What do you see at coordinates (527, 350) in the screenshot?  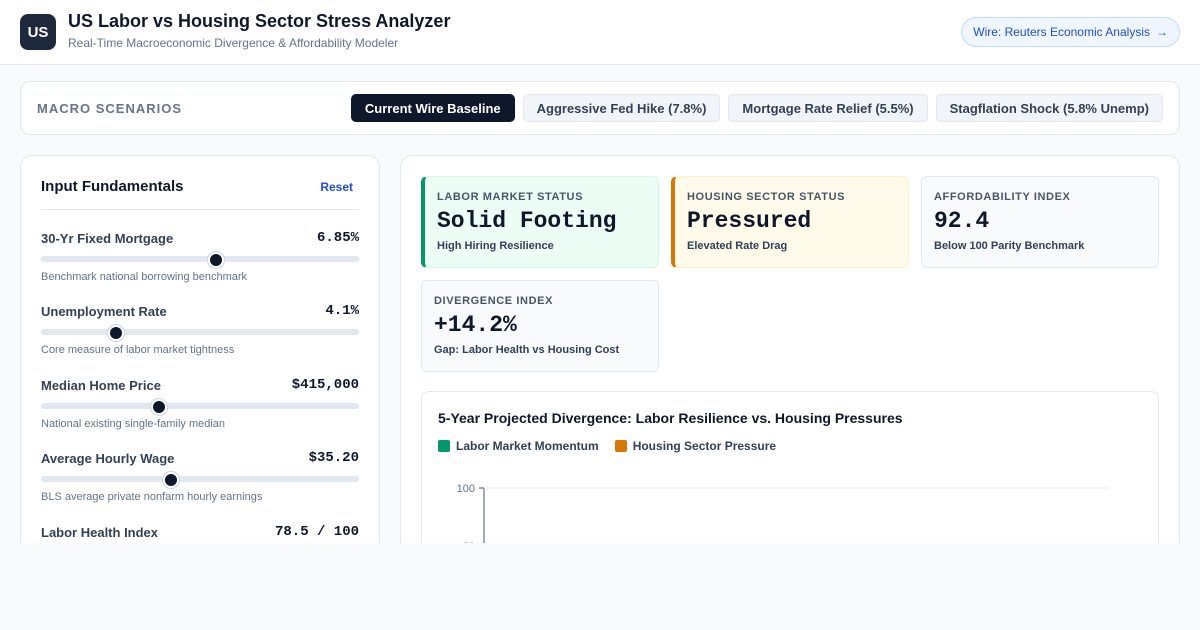 I see `card-note: Gap: Labor Health vs Housing Cost` at bounding box center [527, 350].